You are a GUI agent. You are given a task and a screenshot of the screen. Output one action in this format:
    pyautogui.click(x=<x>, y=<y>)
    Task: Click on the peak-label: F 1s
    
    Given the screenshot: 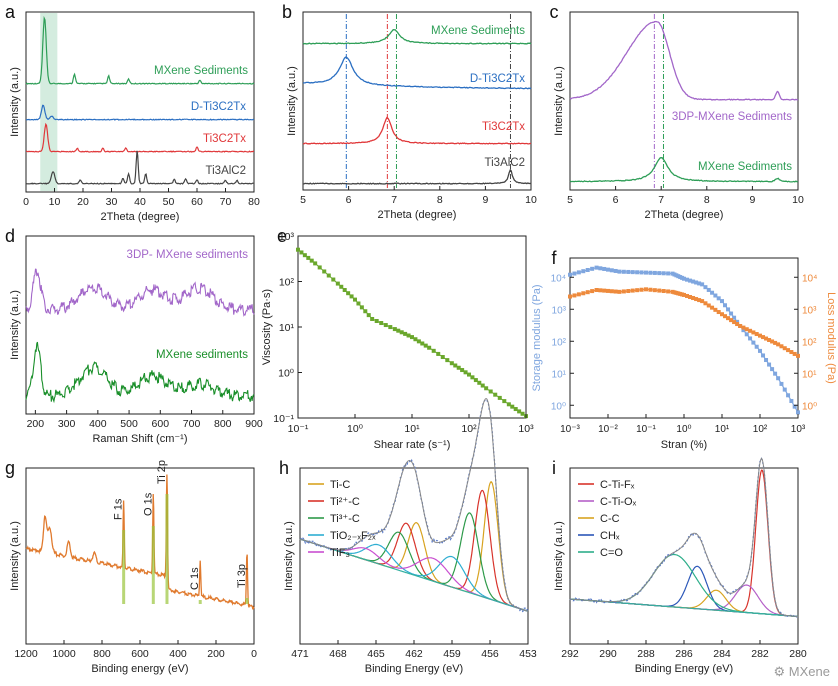 What is the action you would take?
    pyautogui.click(x=119, y=509)
    